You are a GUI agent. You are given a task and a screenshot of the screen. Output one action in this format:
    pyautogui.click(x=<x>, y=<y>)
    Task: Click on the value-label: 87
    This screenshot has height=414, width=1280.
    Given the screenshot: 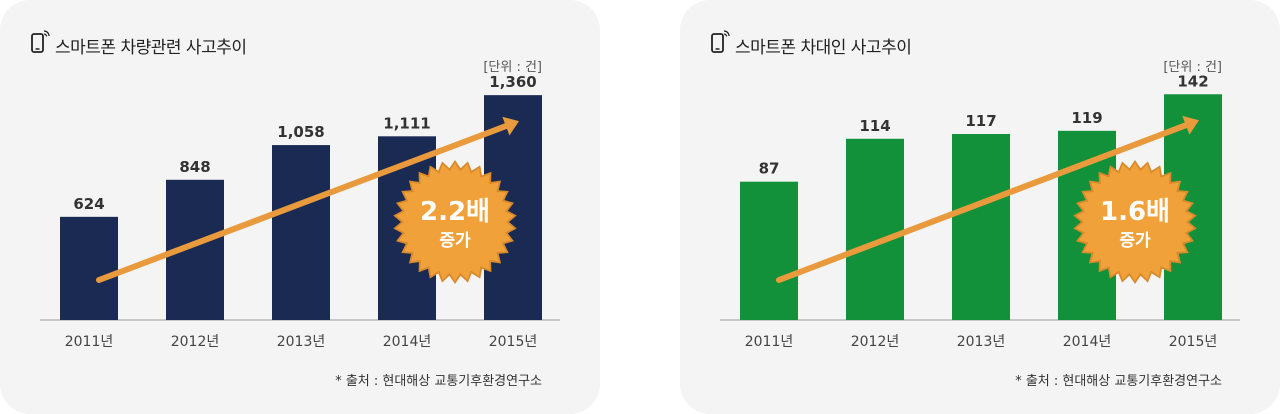 What is the action you would take?
    pyautogui.click(x=769, y=169)
    